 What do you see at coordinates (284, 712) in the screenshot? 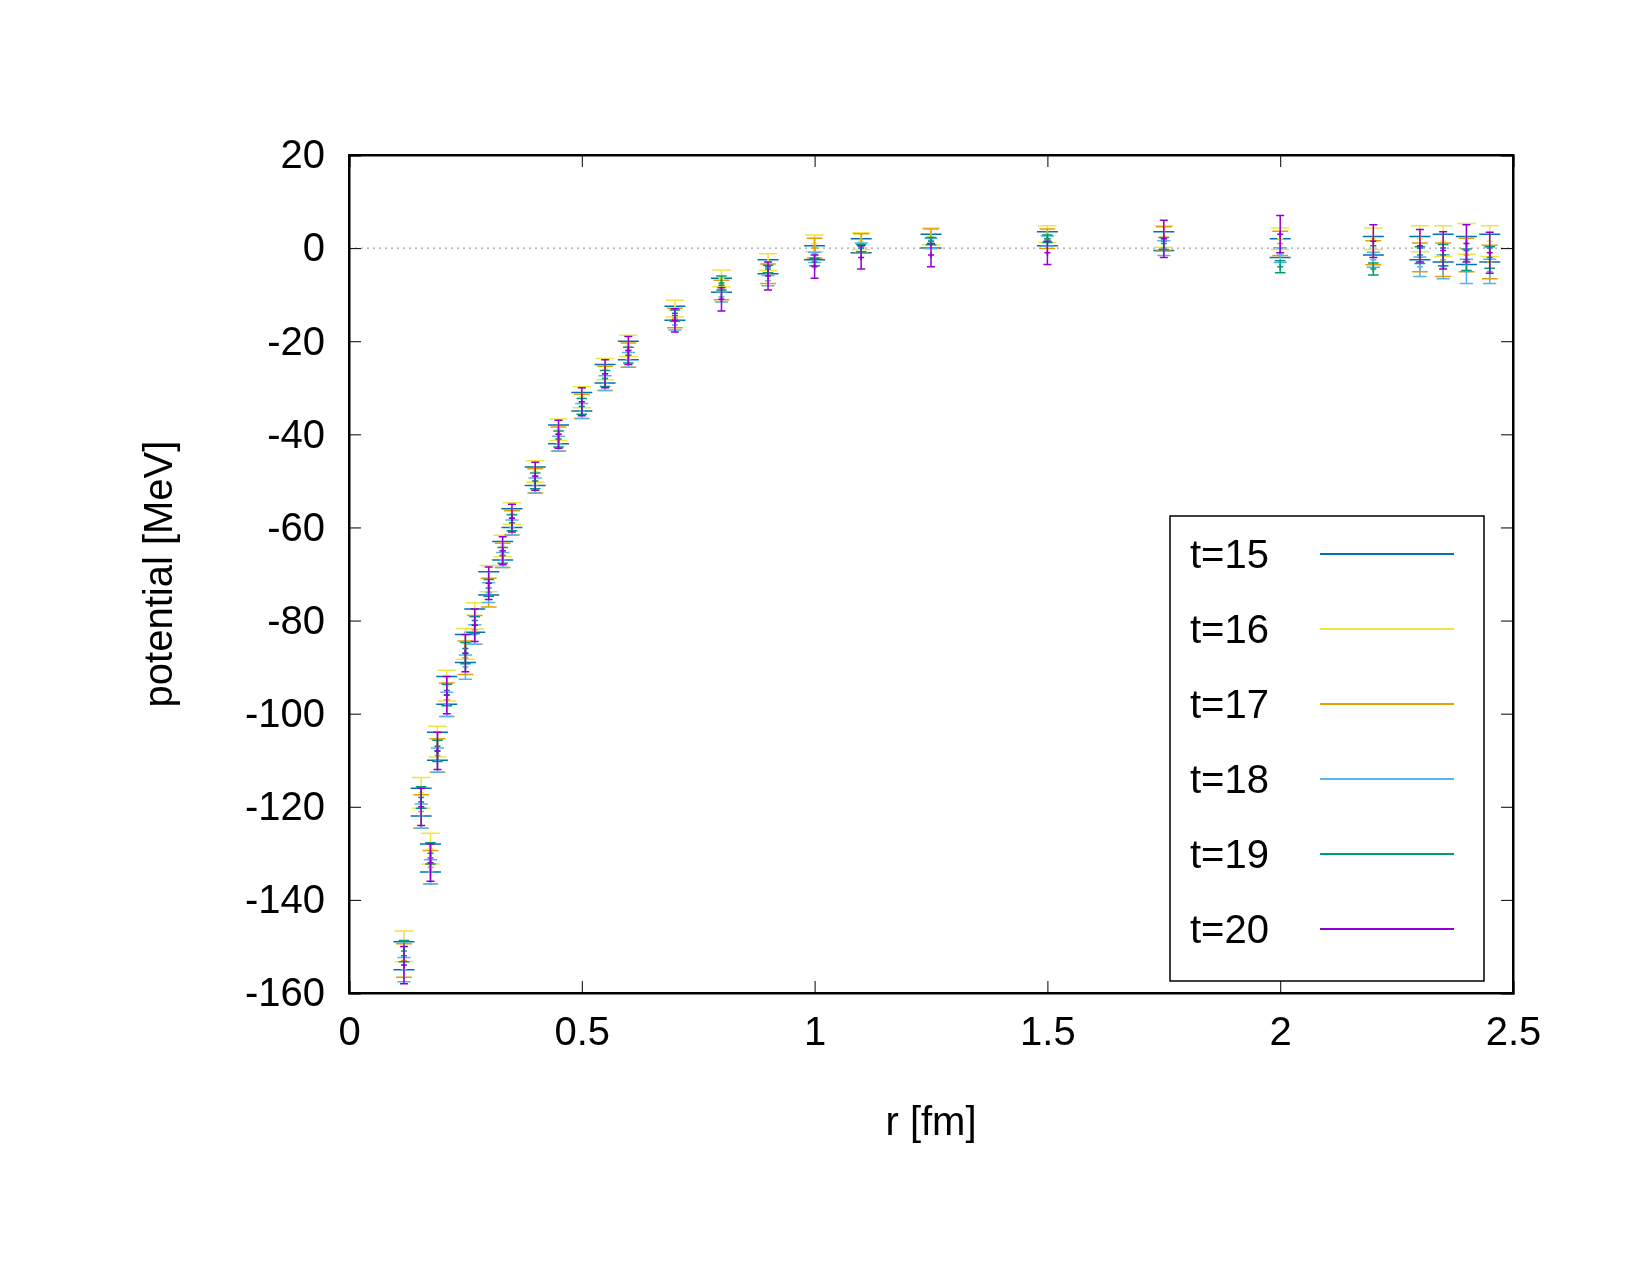
I see `y-tick-label: -100` at bounding box center [284, 712].